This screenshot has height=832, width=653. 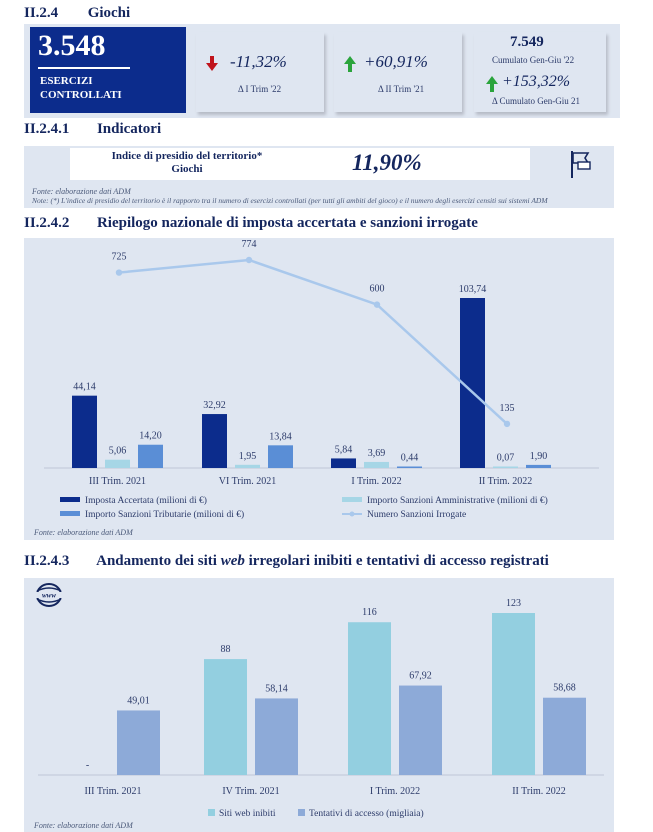 What do you see at coordinates (401, 89) in the screenshot?
I see `kpi-sub: Δ II Trim '21` at bounding box center [401, 89].